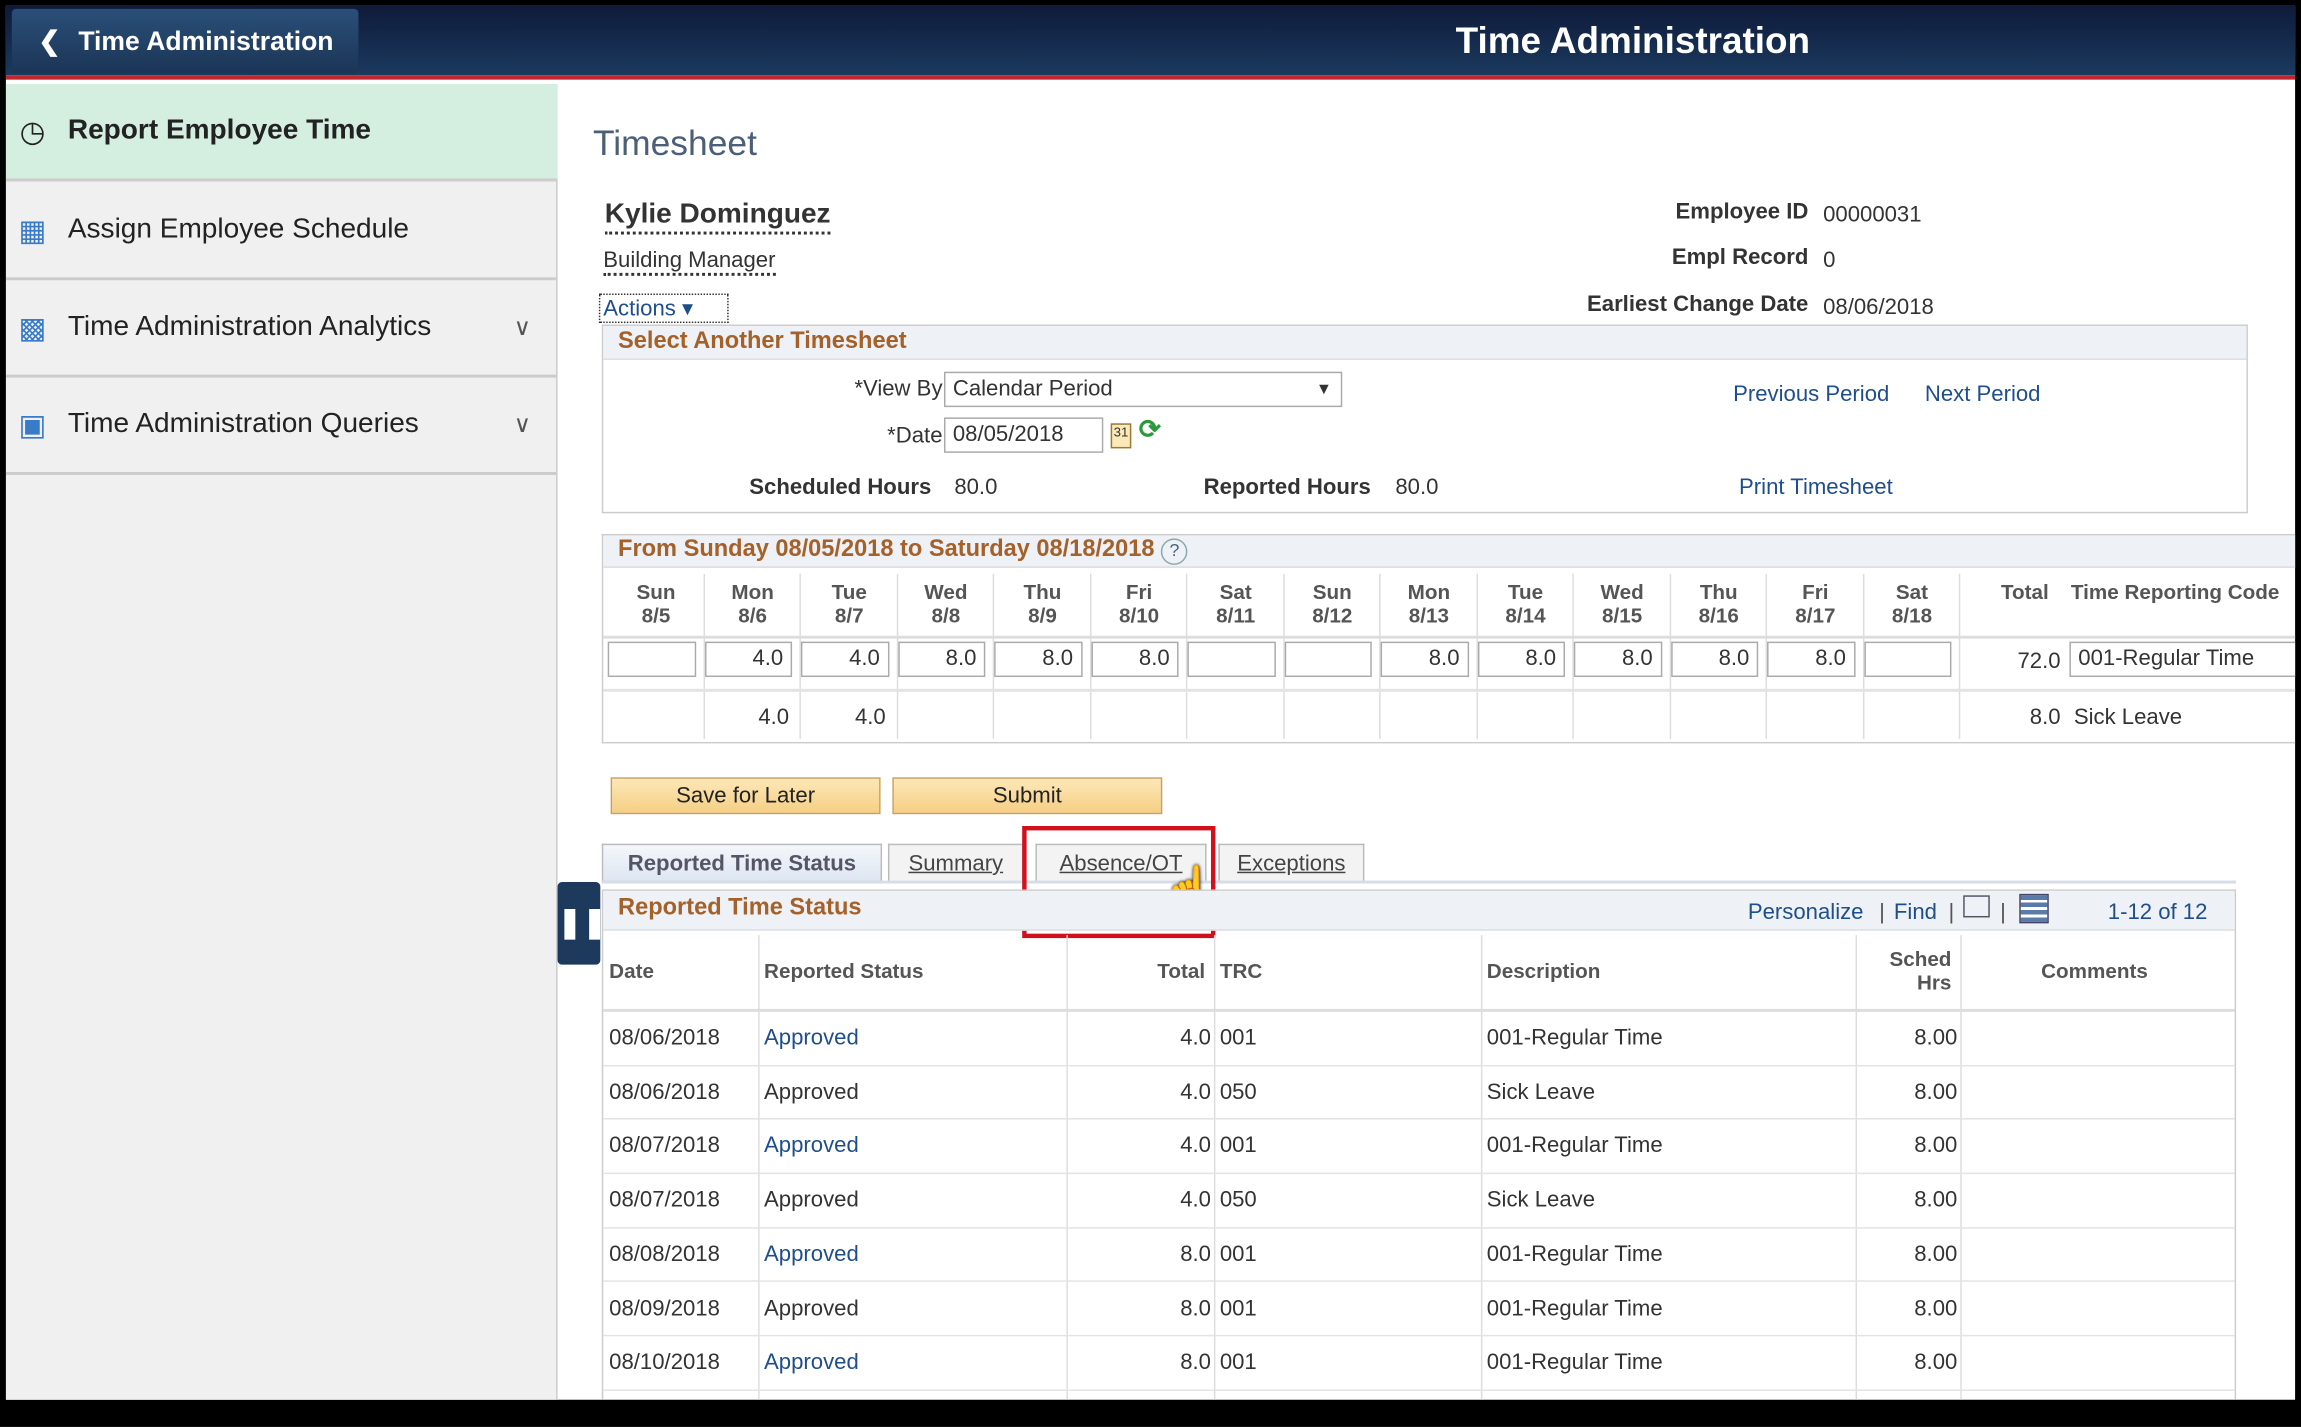 The width and height of the screenshot is (2301, 1427). I want to click on save-for-later-button: Save for Later, so click(745, 796).